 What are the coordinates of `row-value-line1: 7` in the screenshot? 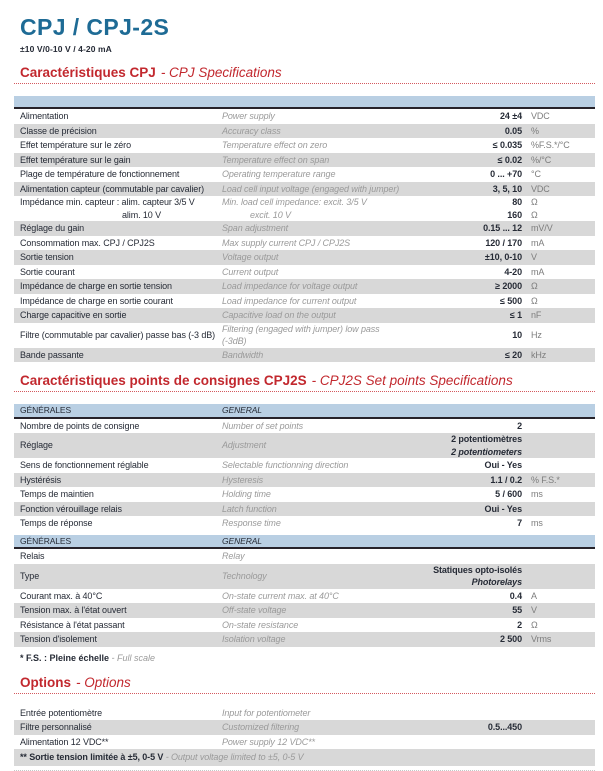 It's located at (519, 523).